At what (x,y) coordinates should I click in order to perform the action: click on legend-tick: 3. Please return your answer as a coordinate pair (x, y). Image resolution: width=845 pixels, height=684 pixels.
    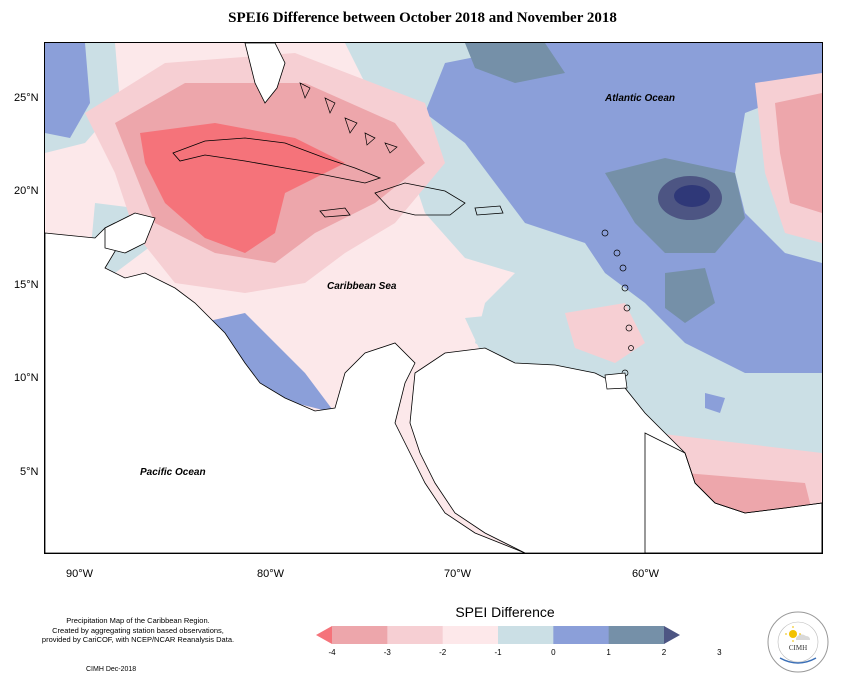
    Looking at the image, I should click on (719, 652).